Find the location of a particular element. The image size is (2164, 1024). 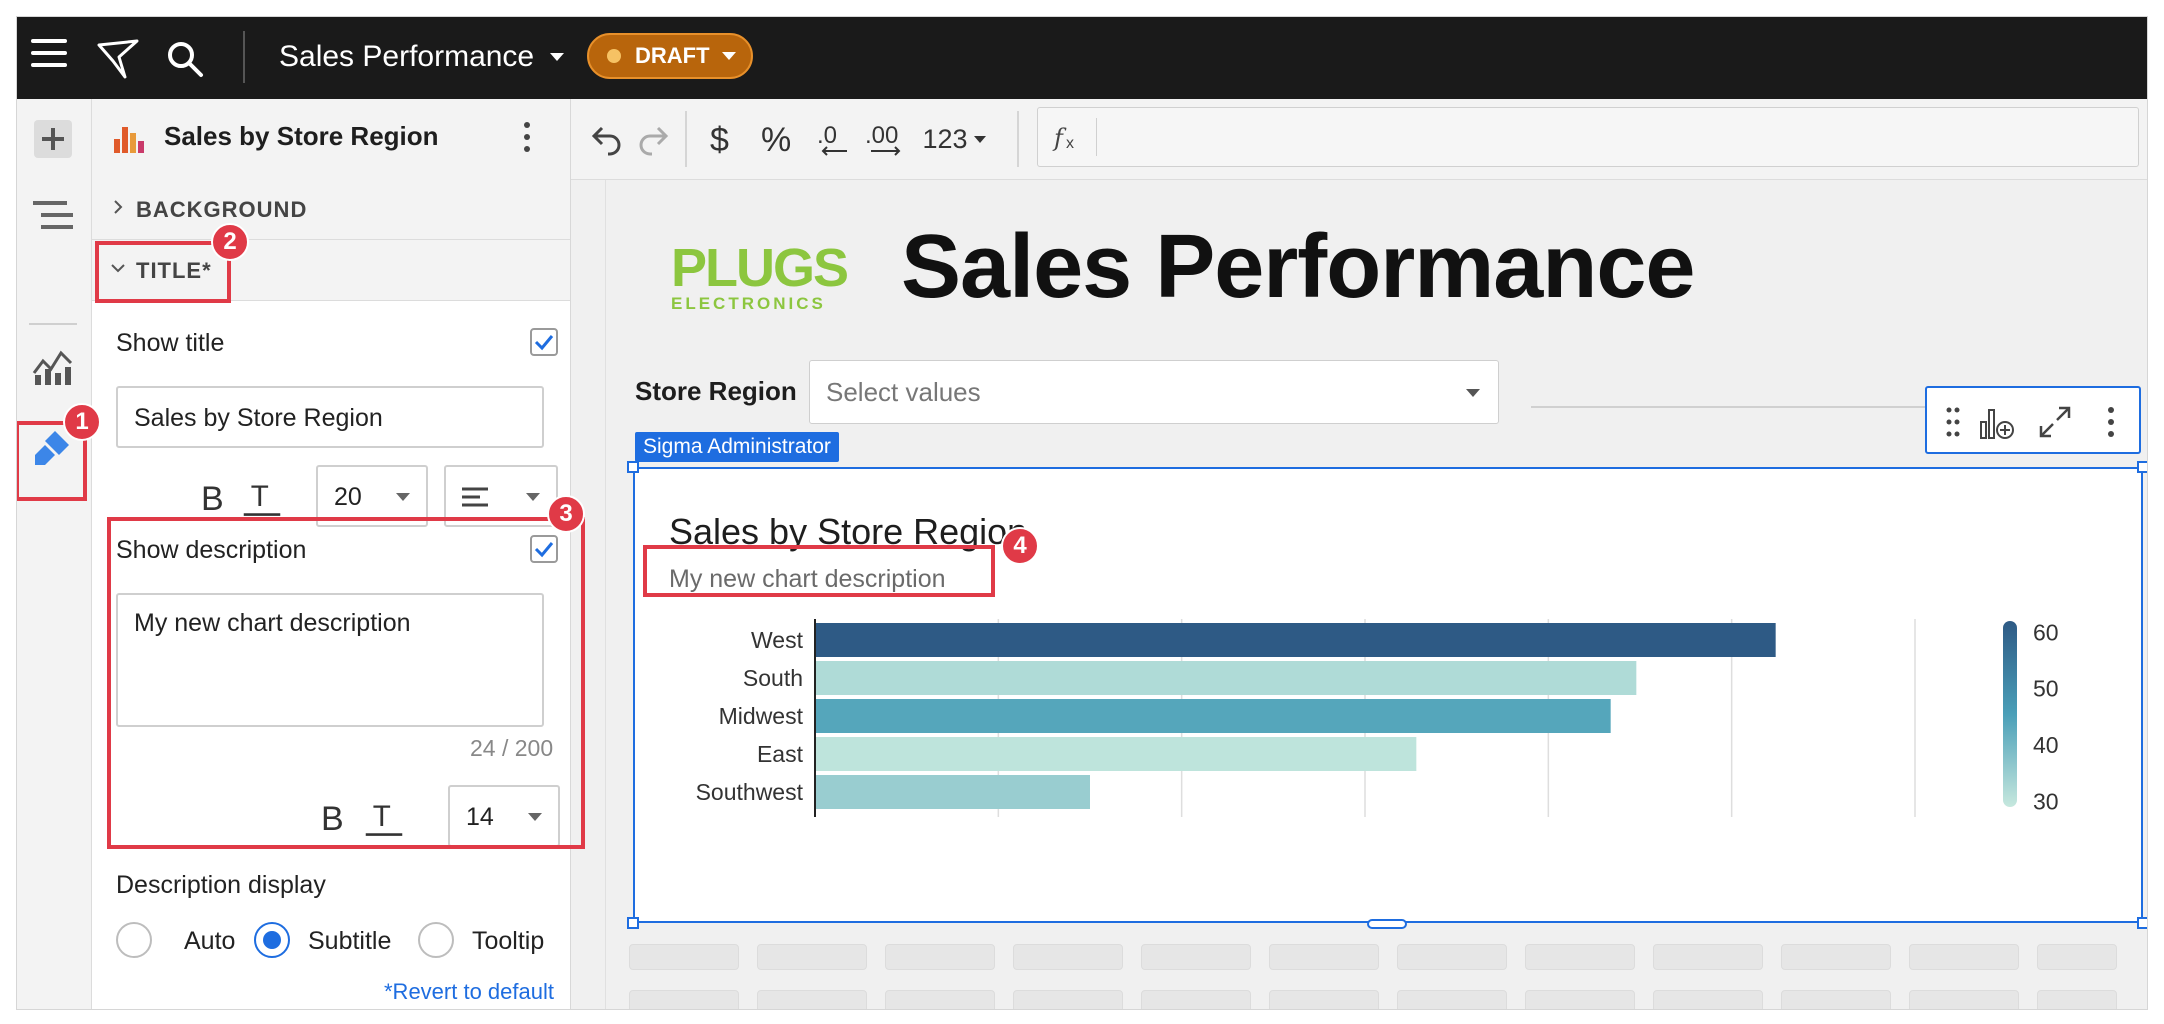

add-element-button is located at coordinates (53, 139).